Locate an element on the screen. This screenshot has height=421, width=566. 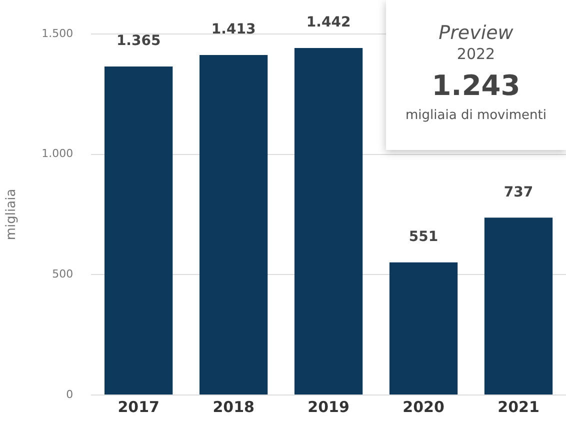
y-tick-label: 0 is located at coordinates (70, 394).